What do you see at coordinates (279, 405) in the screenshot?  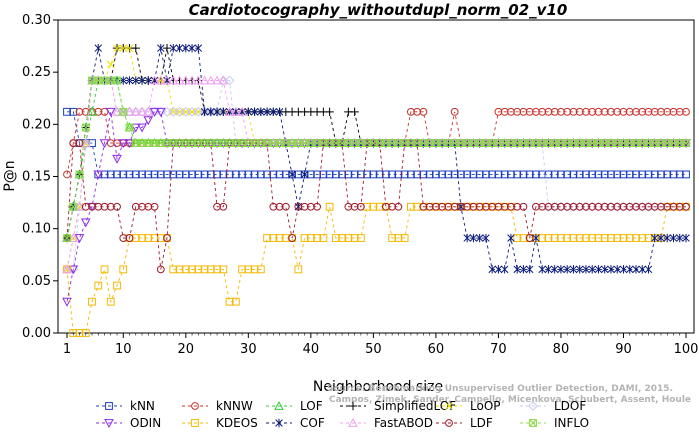 I see `legend-marker-lof` at bounding box center [279, 405].